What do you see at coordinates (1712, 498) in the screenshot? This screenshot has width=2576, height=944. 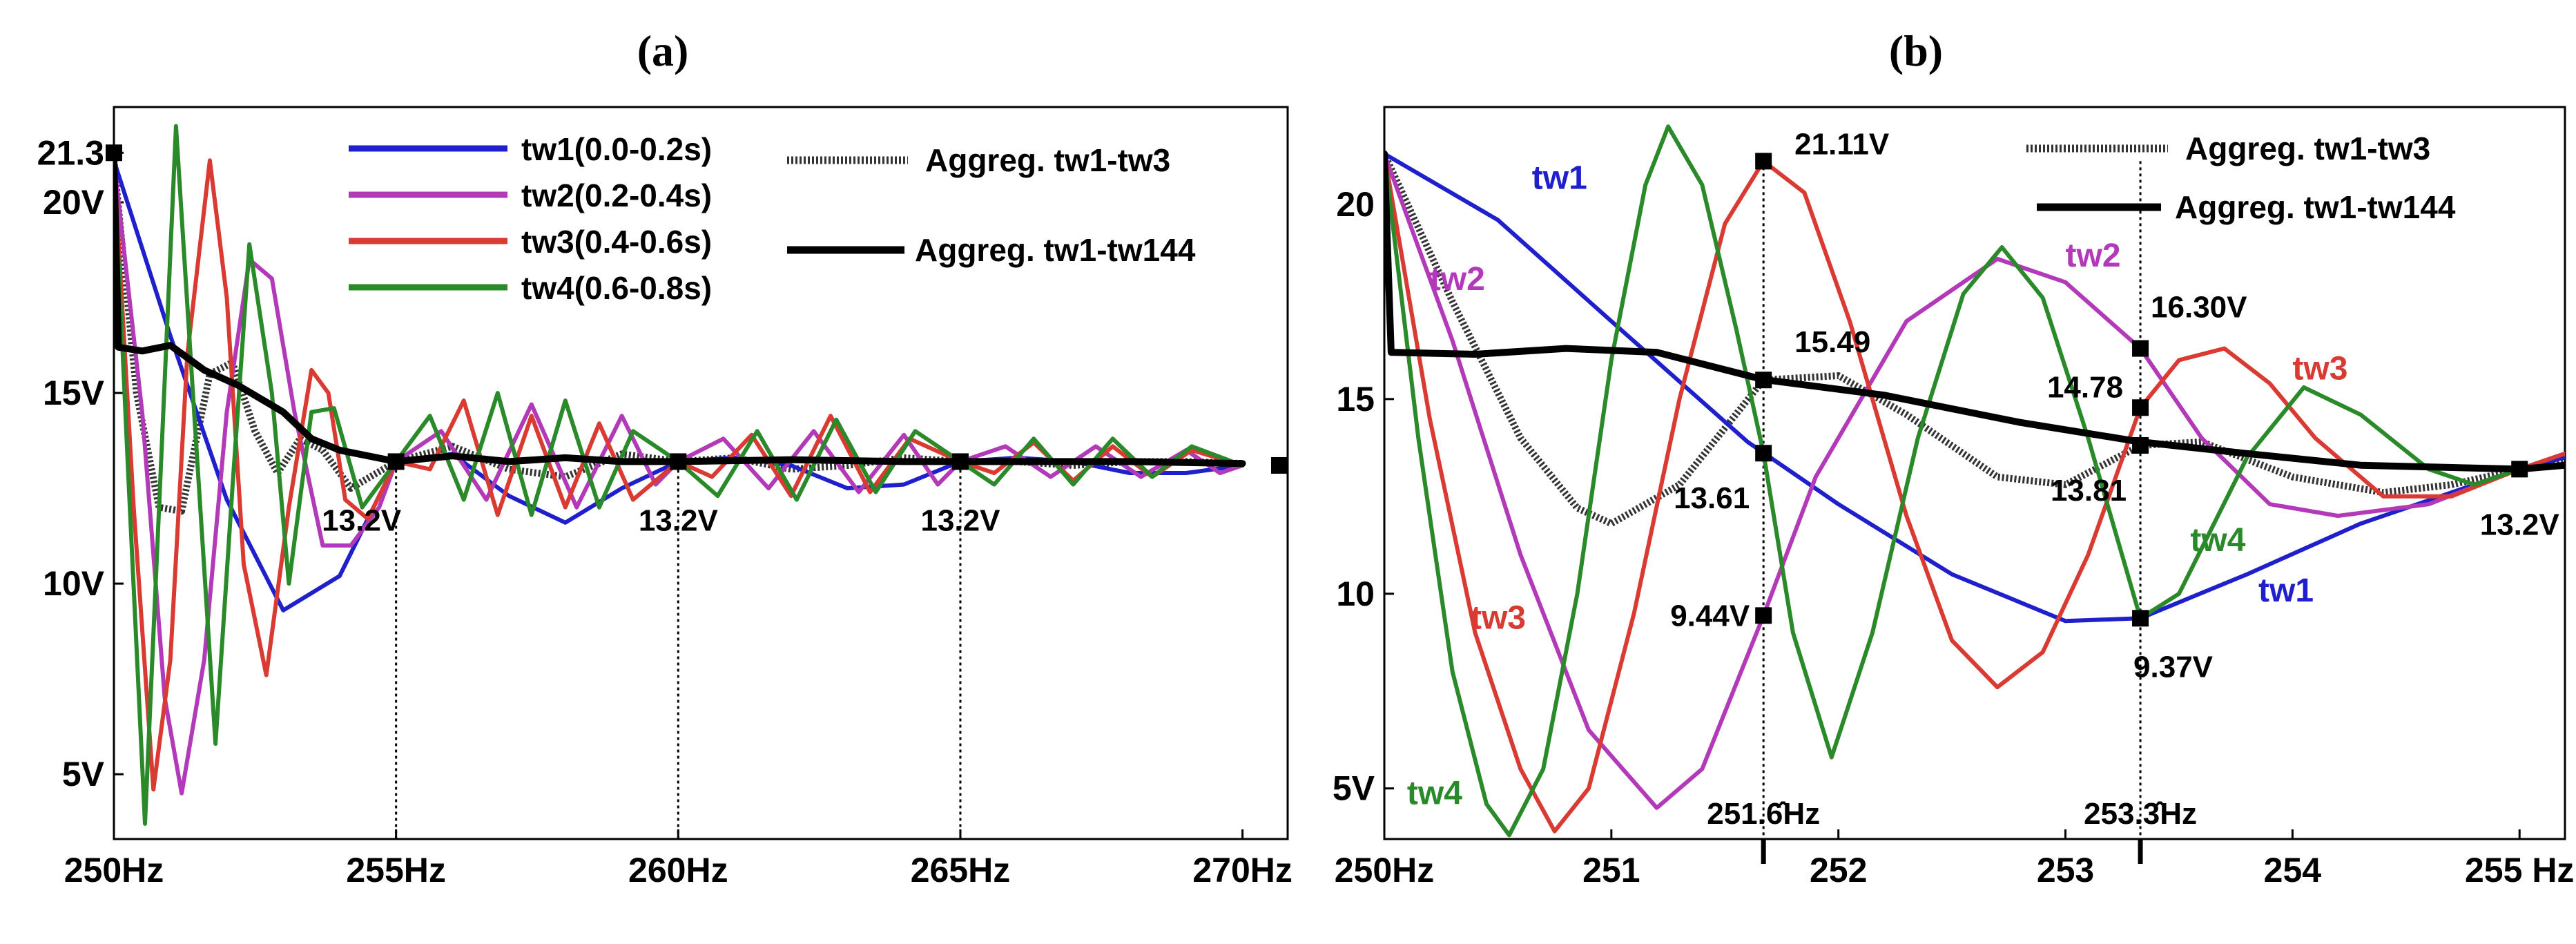 I see `panel-b-annotation-label: 13.61` at bounding box center [1712, 498].